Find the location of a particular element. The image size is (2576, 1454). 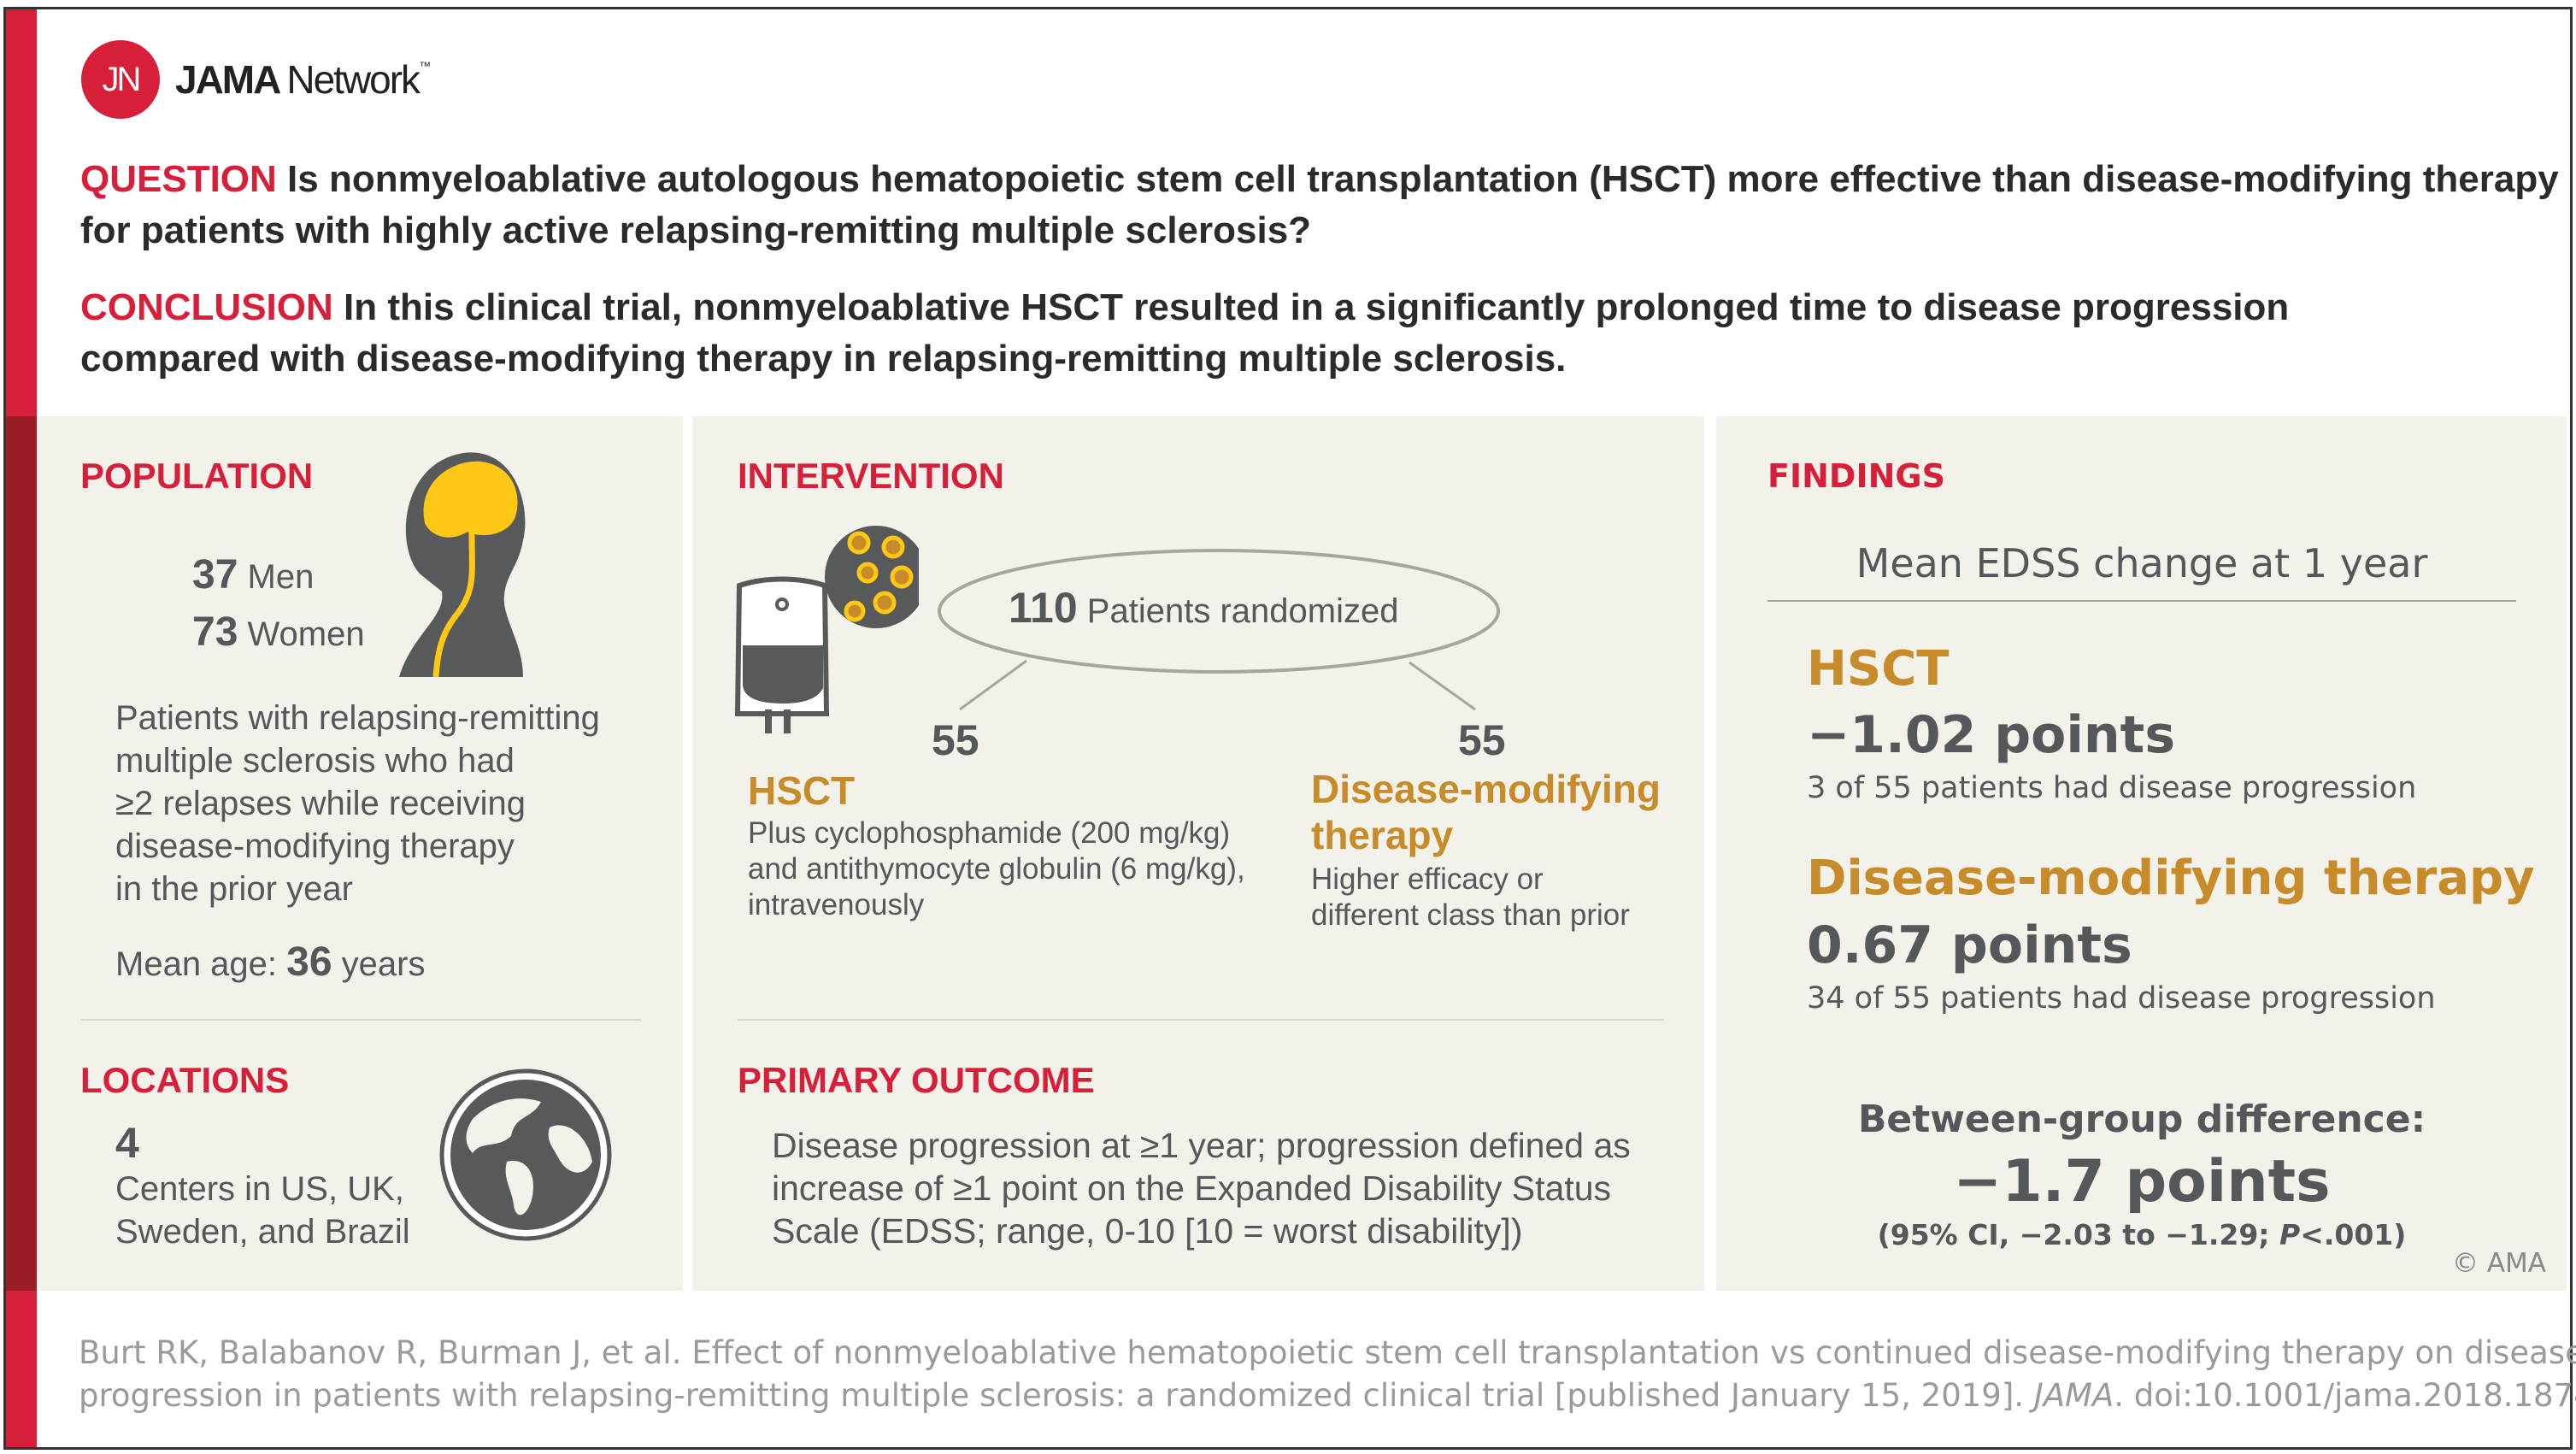

findings-subtitle: Mean EDSS change at 1 year is located at coordinates (2142, 563).